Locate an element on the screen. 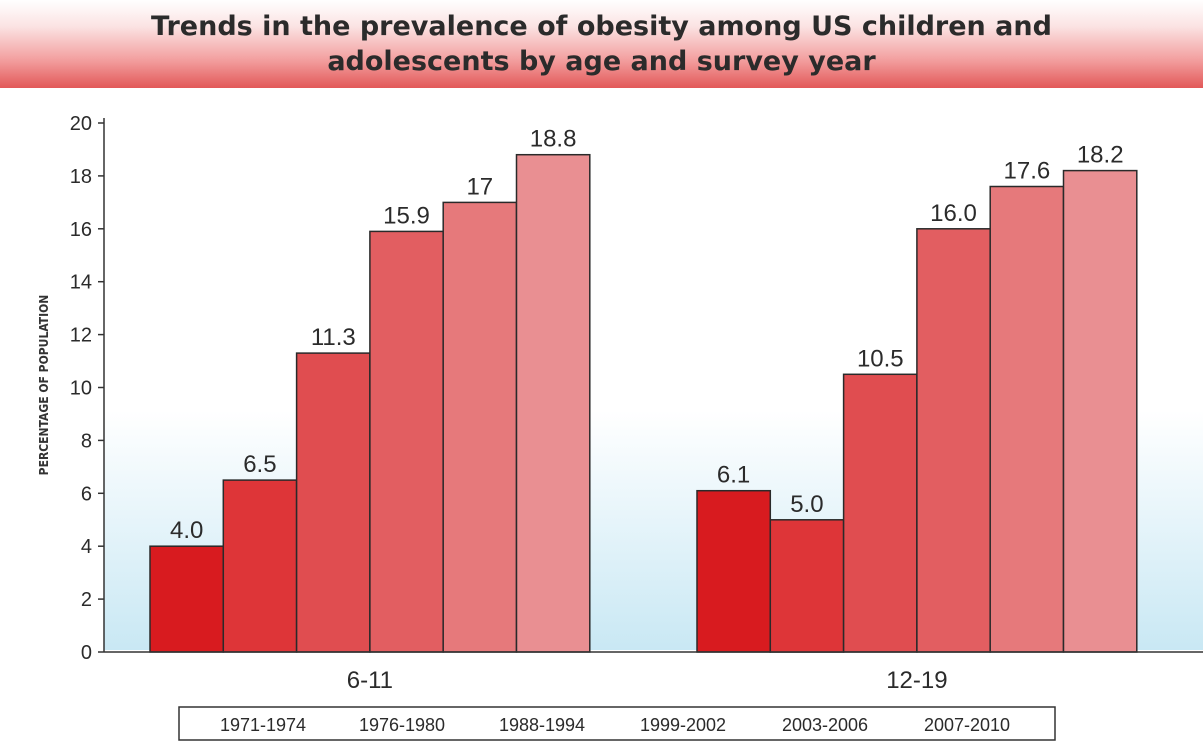  y-axis-label: PERCENTAGE OF POPULATION is located at coordinates (44, 385).